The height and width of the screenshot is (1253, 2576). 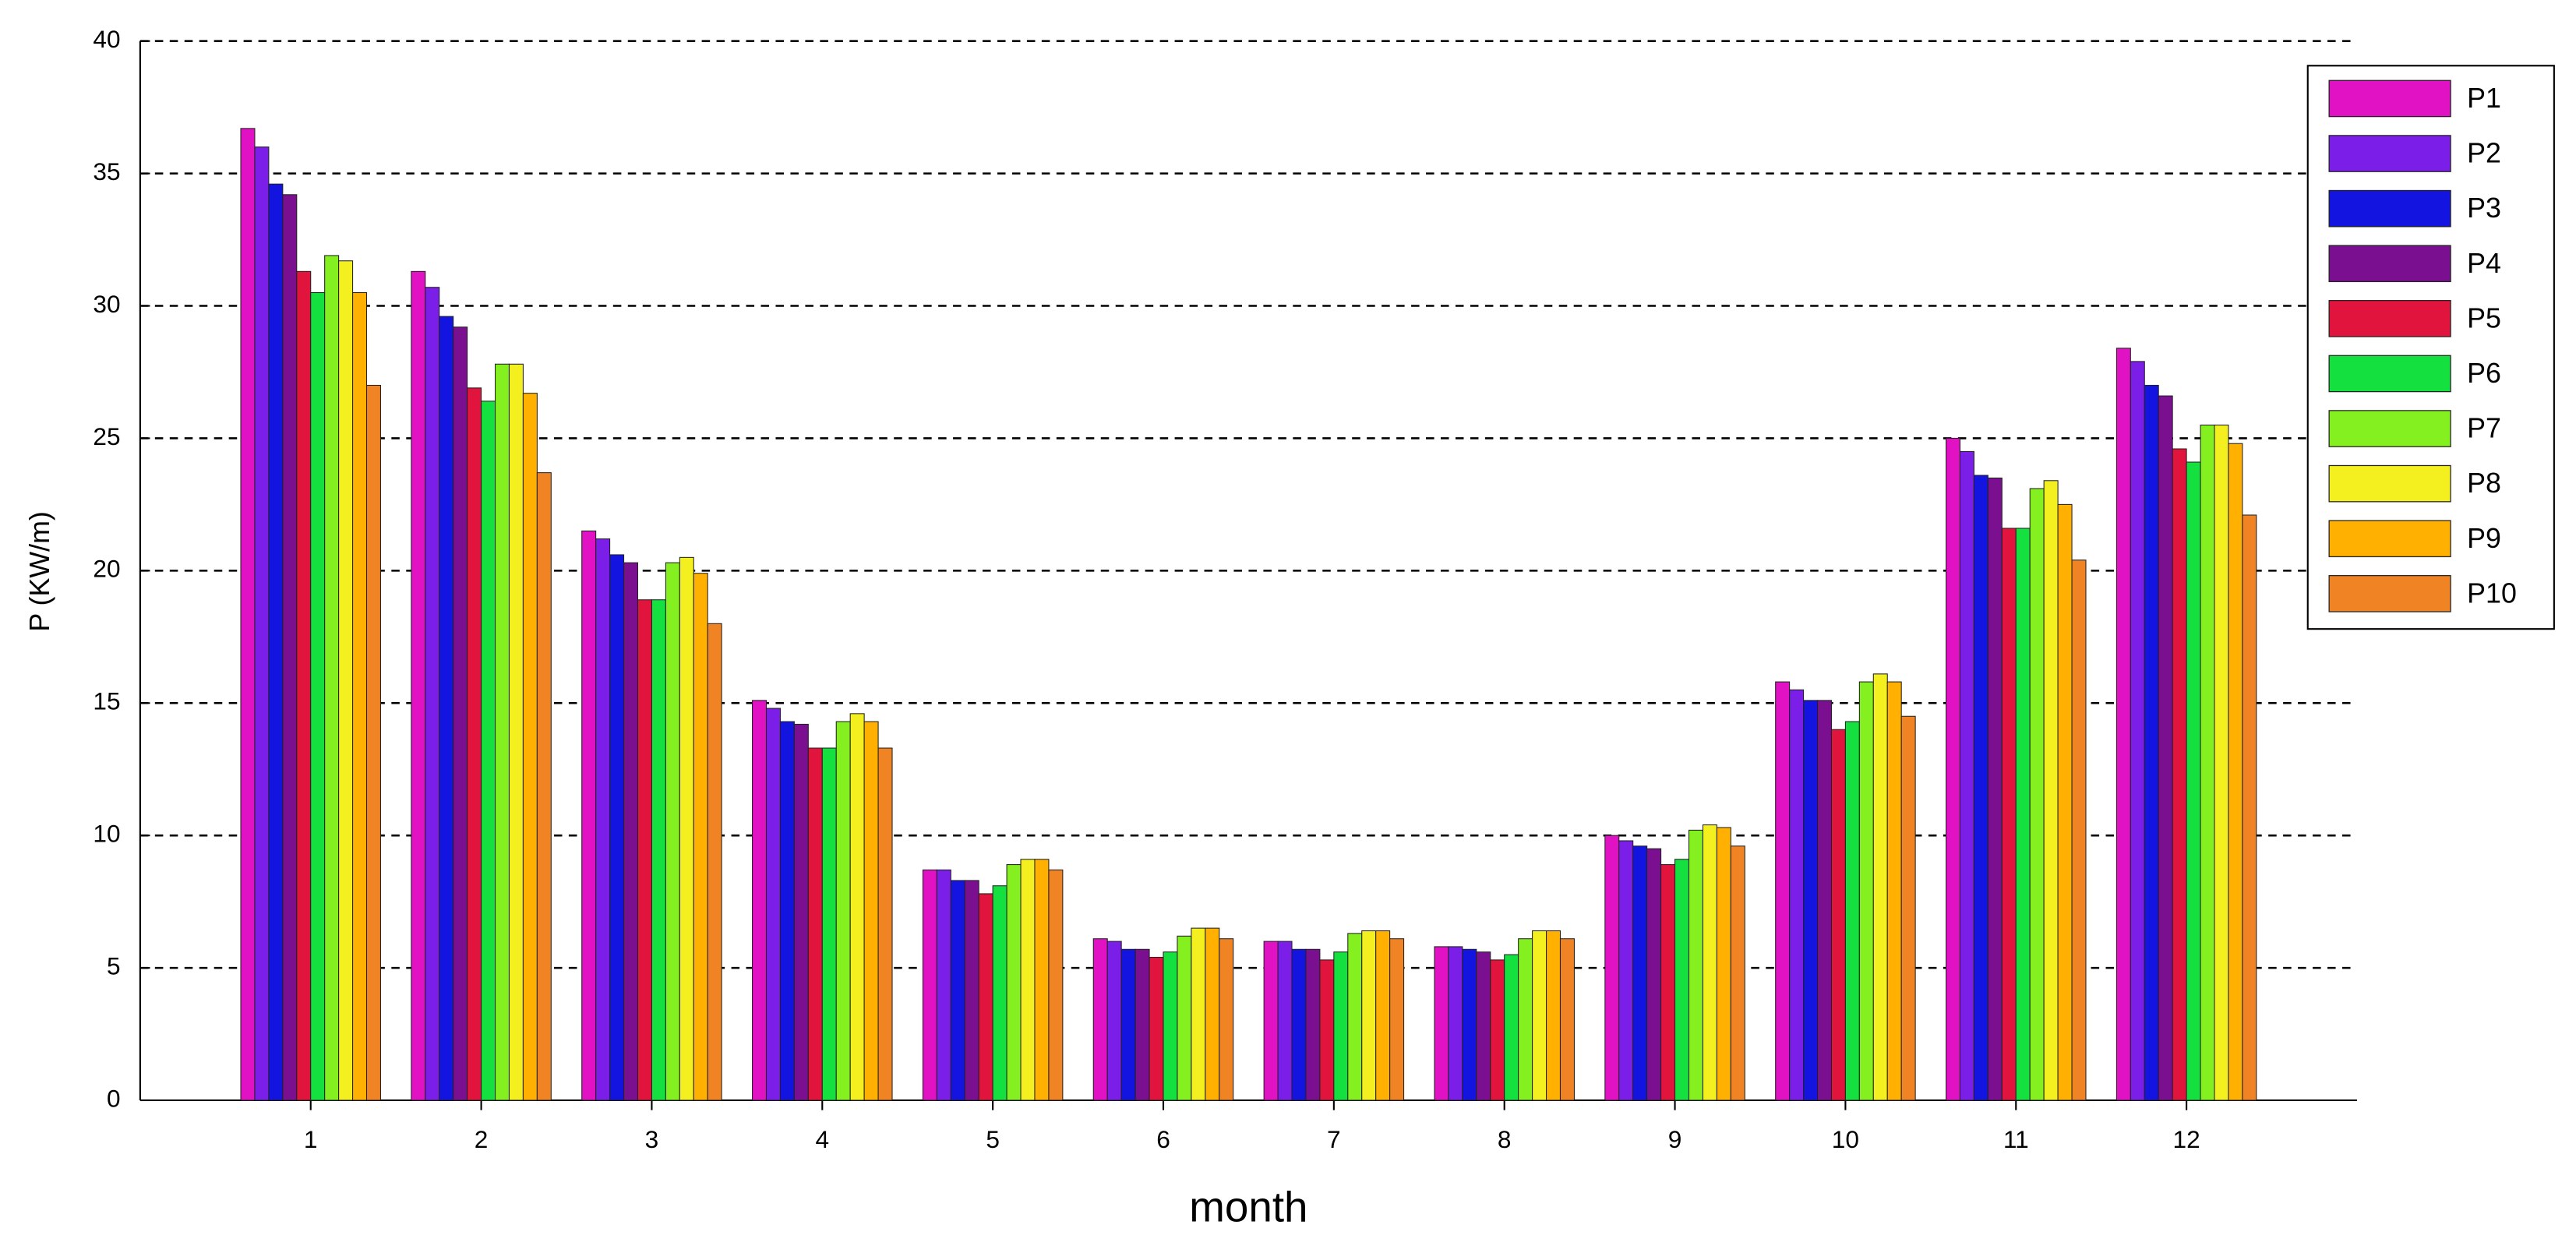 What do you see at coordinates (106, 834) in the screenshot?
I see `y-tick-label: 10` at bounding box center [106, 834].